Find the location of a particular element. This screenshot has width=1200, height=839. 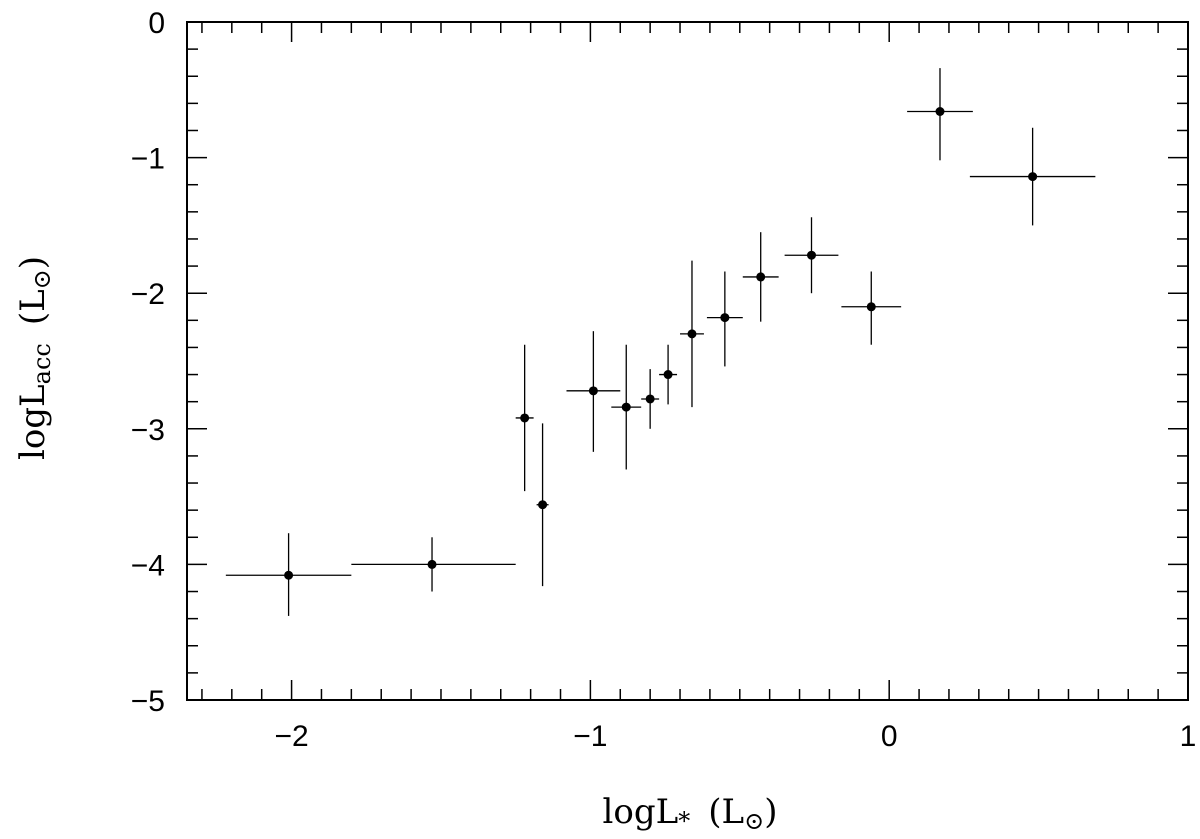

x-axis-label-sub: * is located at coordinates (684, 821).